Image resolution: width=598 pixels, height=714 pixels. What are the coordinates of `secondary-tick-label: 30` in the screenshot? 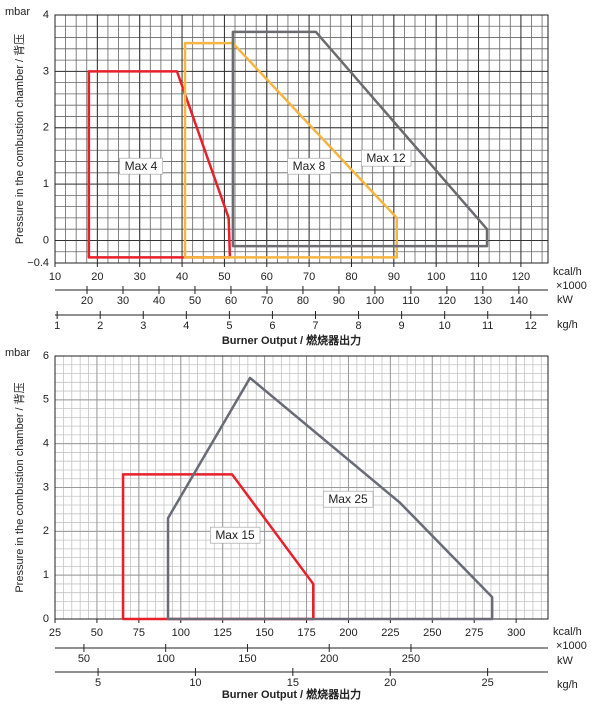 It's located at (123, 301).